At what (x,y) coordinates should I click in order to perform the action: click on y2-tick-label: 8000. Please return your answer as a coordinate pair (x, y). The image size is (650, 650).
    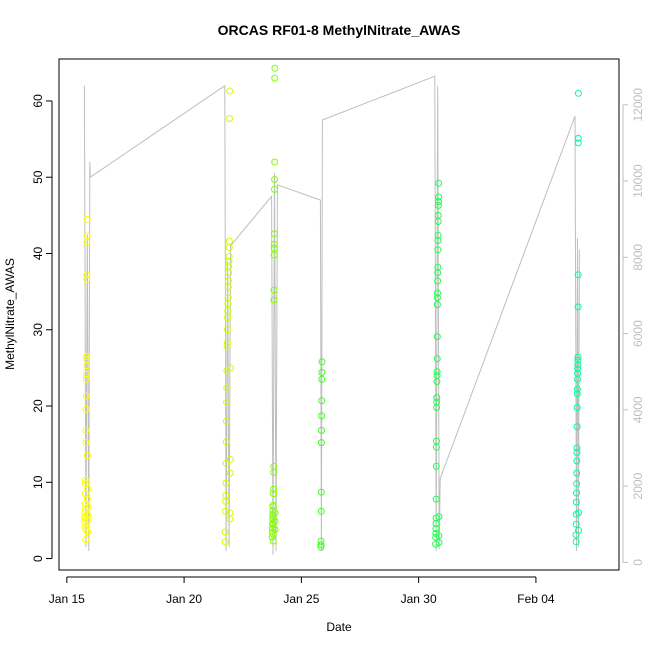
    Looking at the image, I should click on (638, 257).